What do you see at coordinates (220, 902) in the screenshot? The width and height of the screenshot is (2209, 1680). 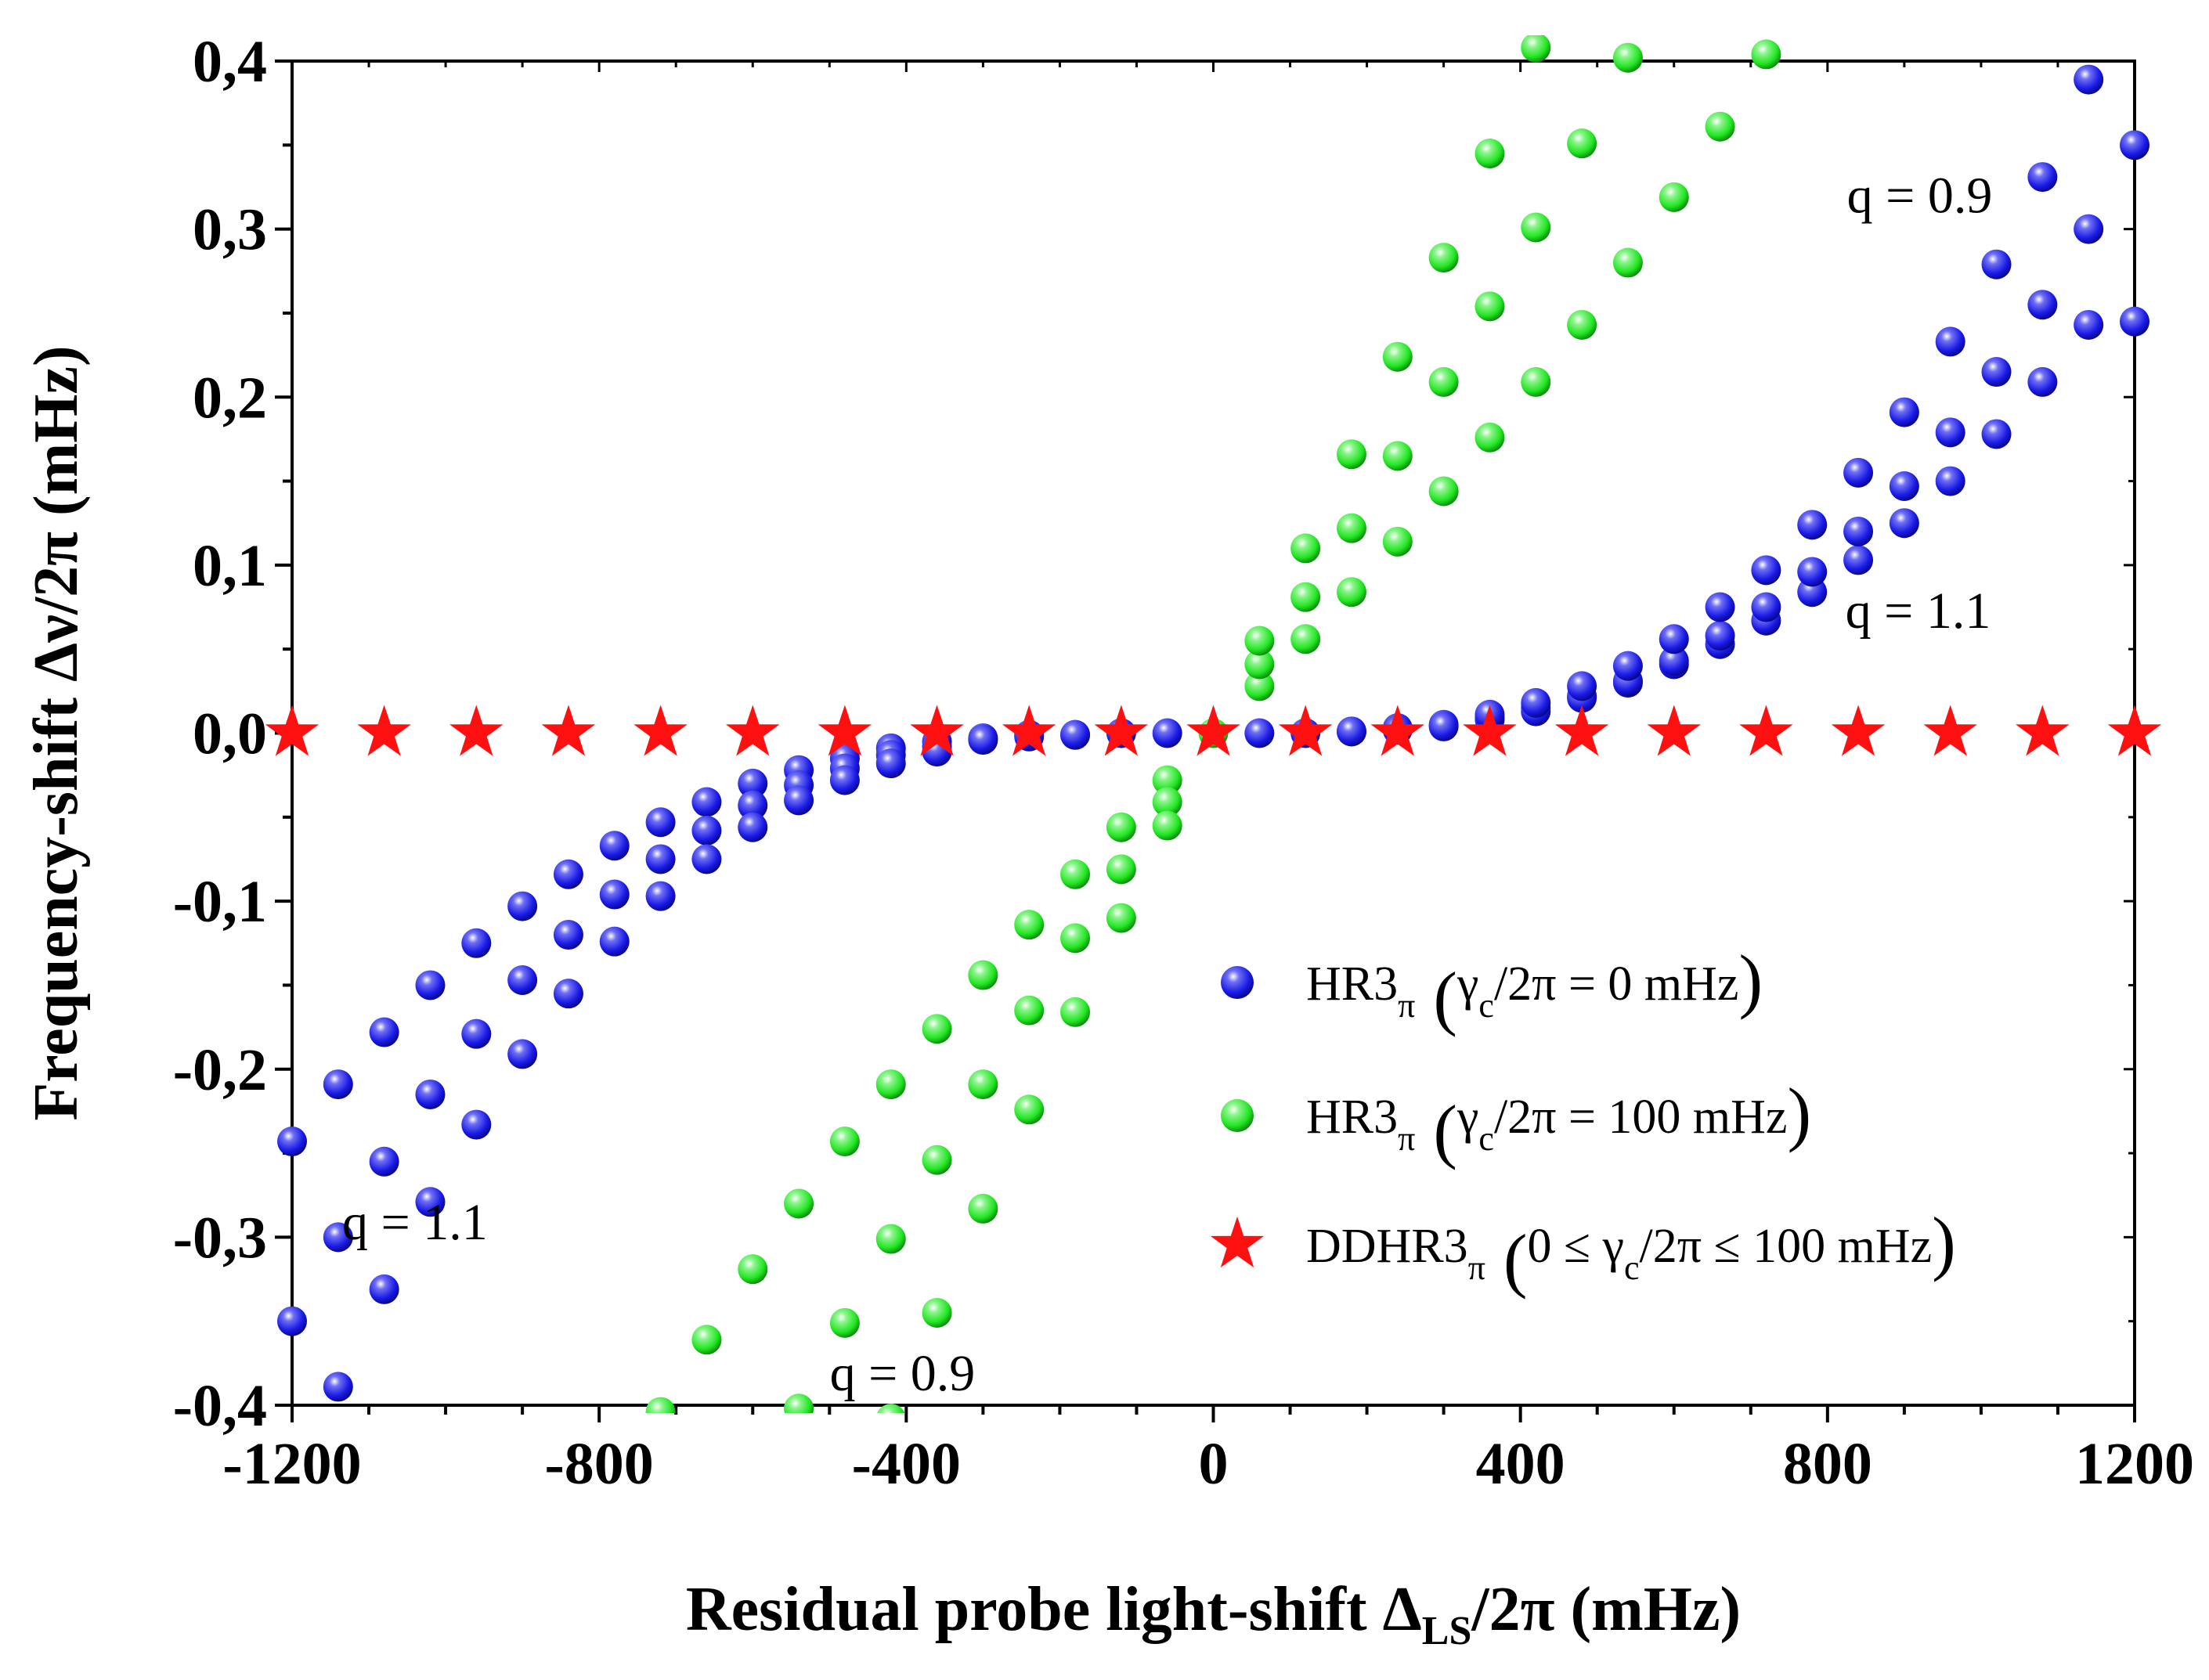 I see `y-tick-label: -0,1` at bounding box center [220, 902].